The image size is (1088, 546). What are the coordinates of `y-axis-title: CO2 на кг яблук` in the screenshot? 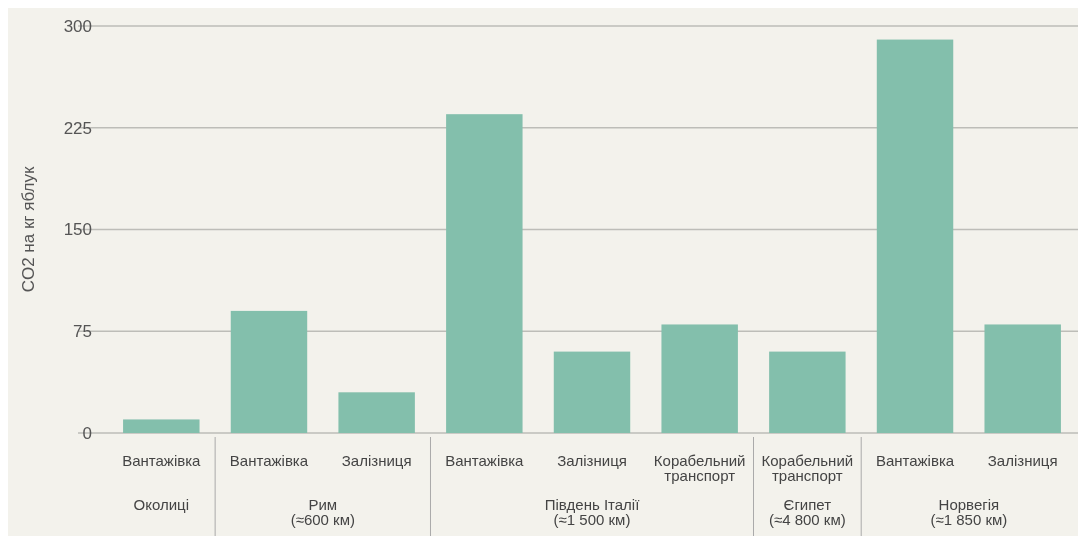 It's located at (28, 229).